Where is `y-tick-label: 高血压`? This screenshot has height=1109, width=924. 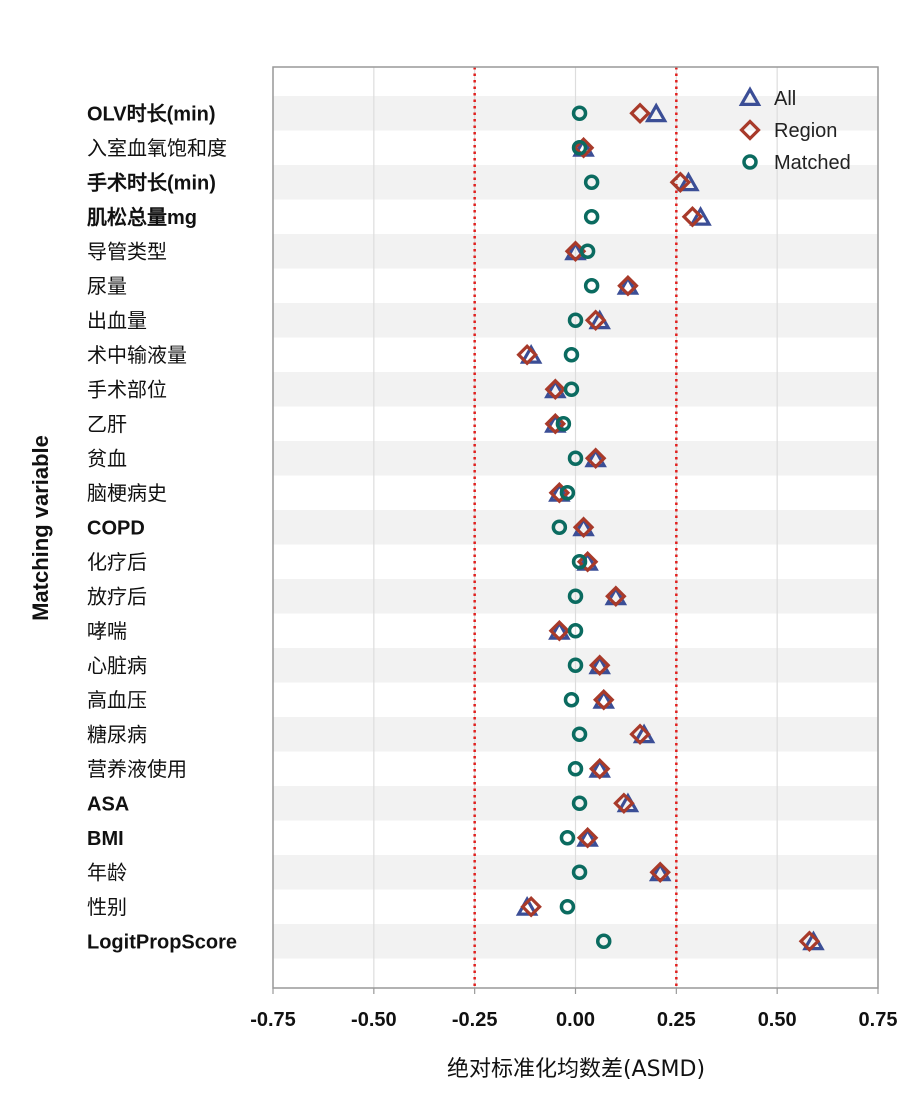
y-tick-label: 高血压 is located at coordinates (117, 700).